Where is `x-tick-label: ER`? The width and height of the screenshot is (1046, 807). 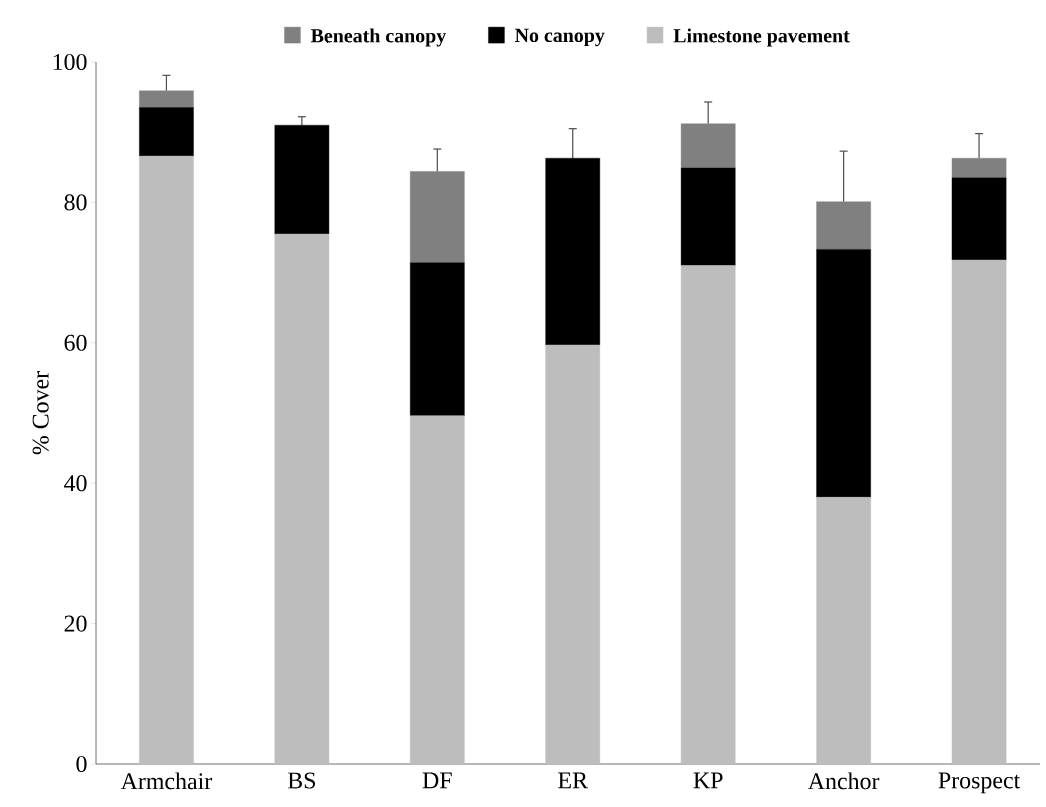 x-tick-label: ER is located at coordinates (573, 780).